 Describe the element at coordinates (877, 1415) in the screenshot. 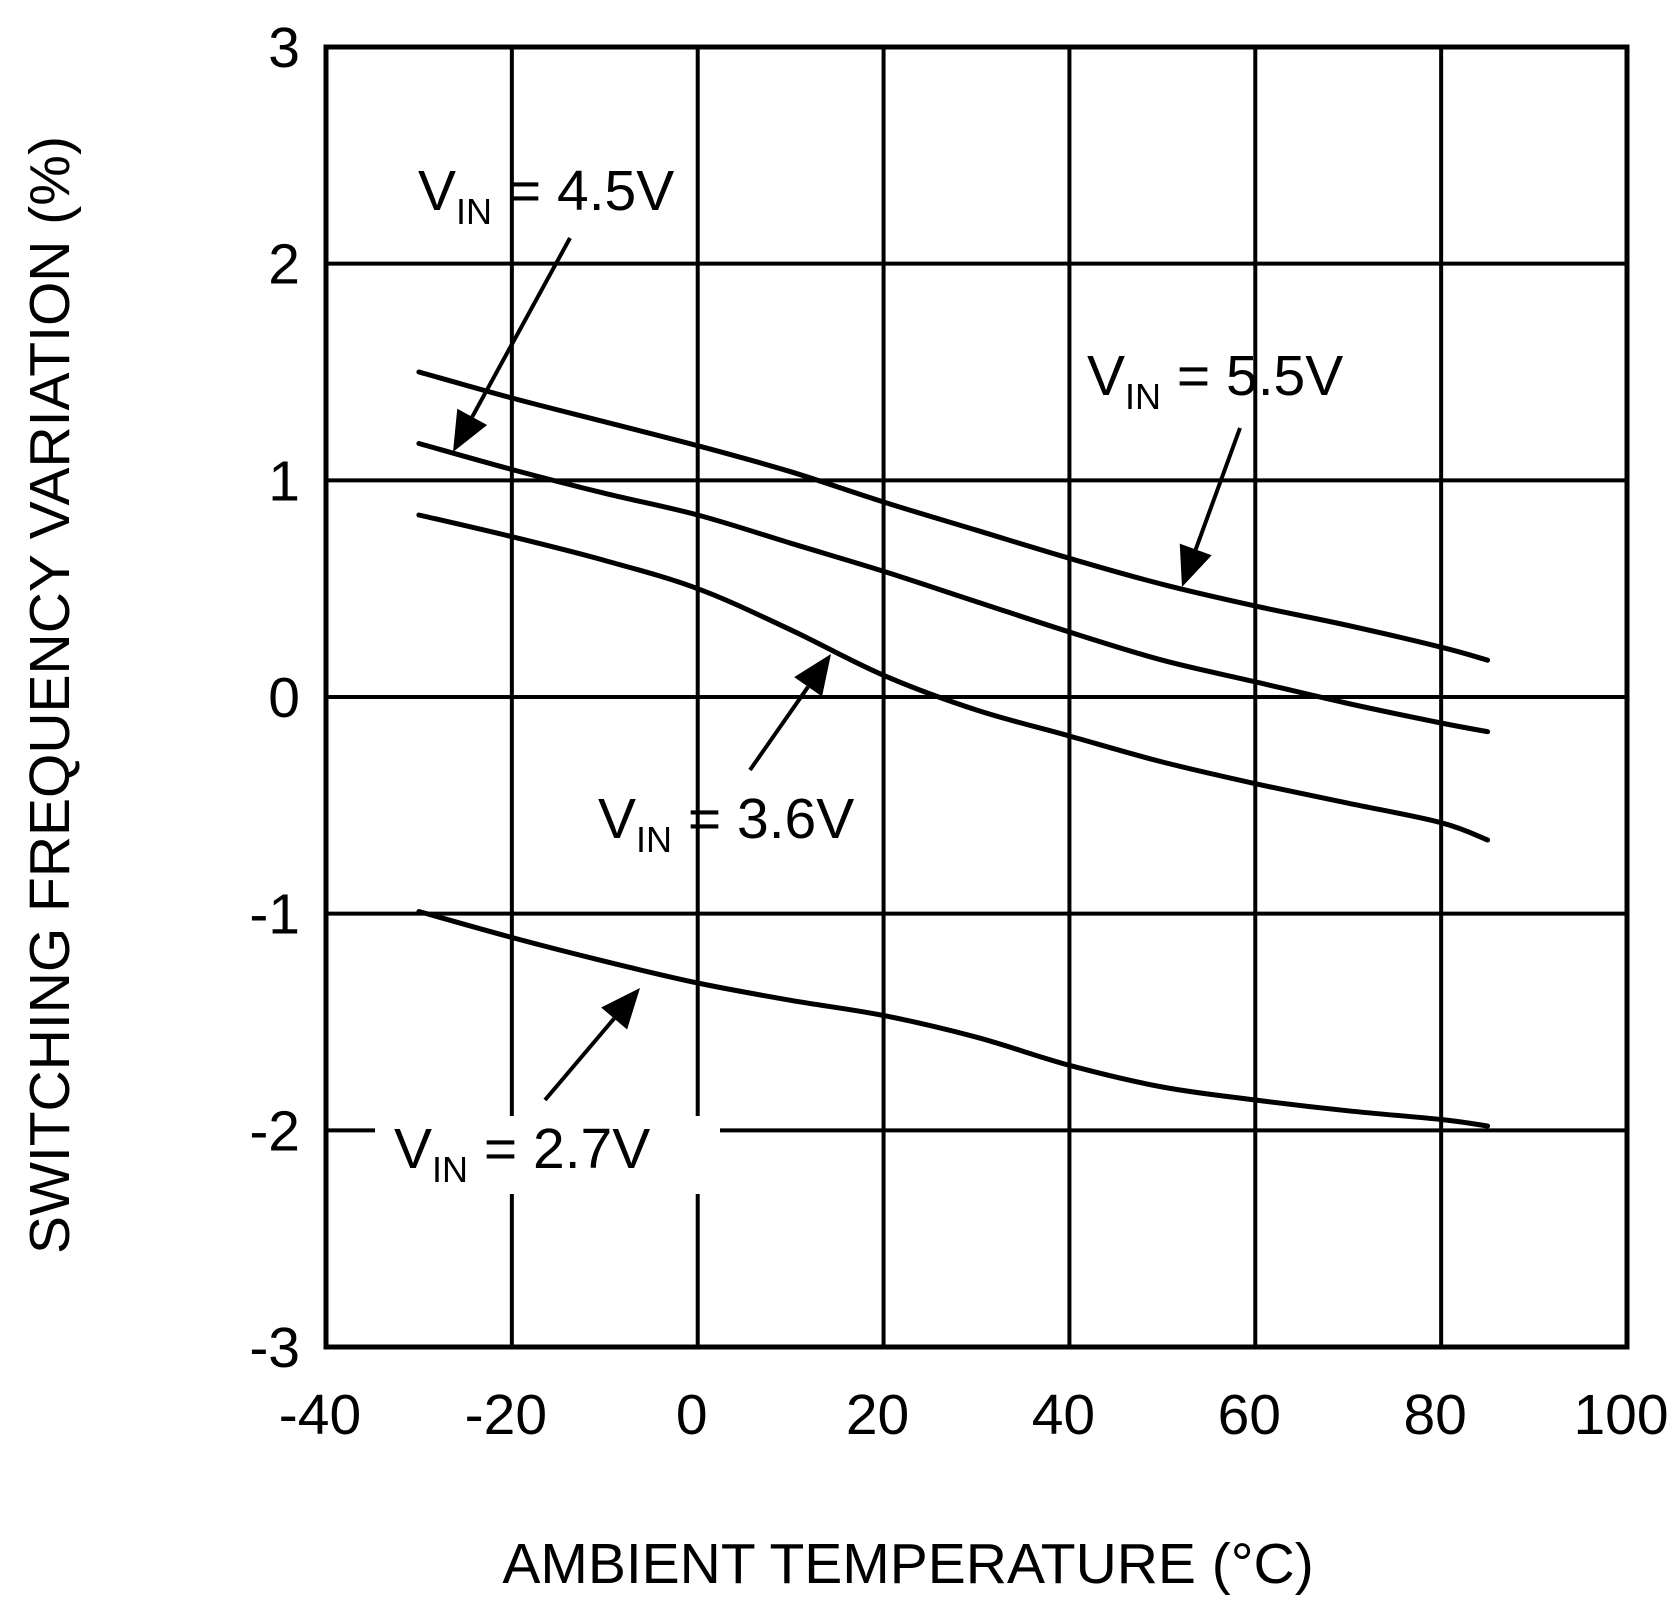

I see `x-tick-label: 20` at that location.